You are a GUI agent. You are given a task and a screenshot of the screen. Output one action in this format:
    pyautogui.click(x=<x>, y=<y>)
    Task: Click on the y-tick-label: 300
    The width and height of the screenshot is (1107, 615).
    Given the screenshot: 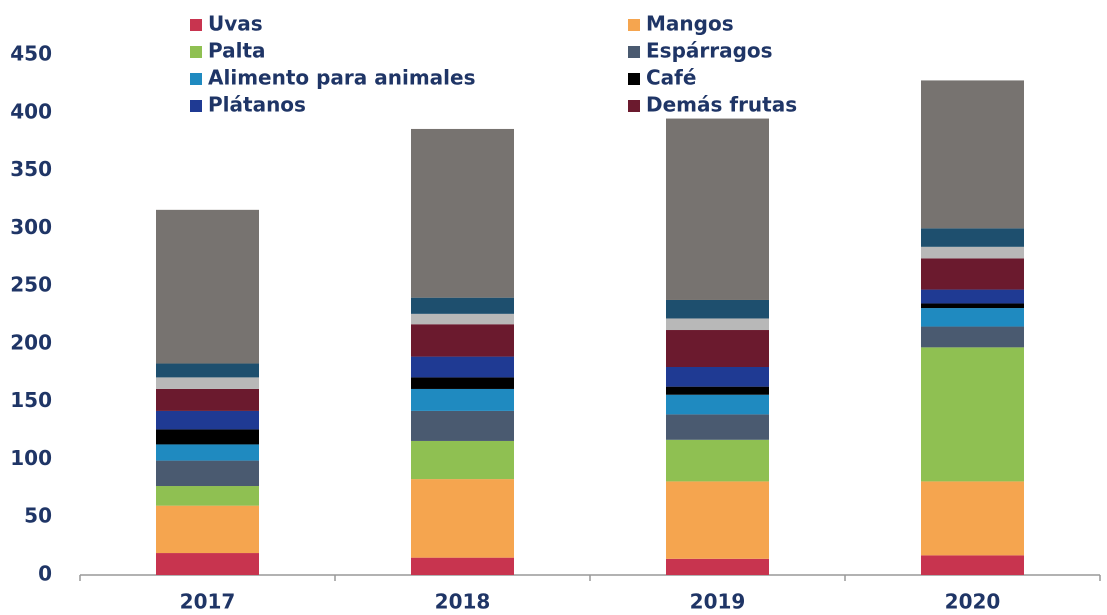 What is the action you would take?
    pyautogui.click(x=31, y=227)
    